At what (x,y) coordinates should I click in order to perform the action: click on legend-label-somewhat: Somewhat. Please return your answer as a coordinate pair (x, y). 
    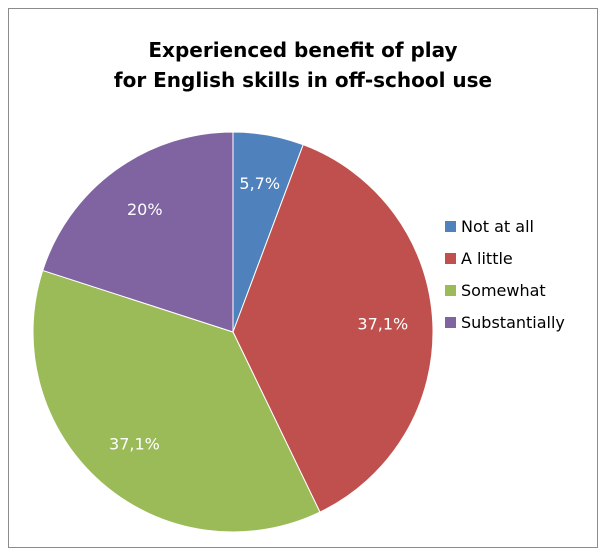
    Looking at the image, I should click on (503, 290).